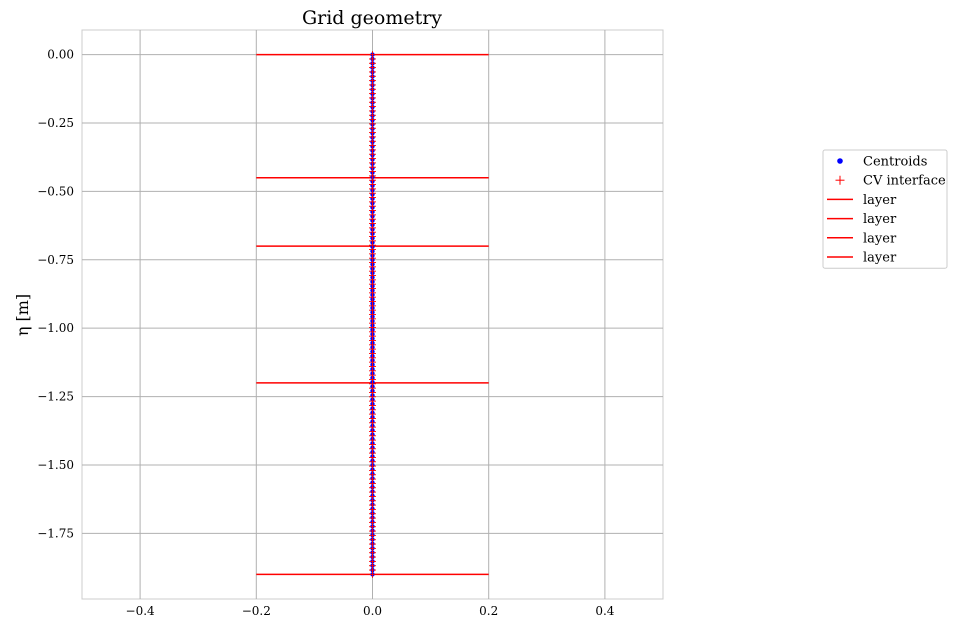 This screenshot has height=640, width=955. I want to click on legend-label: CV interface, so click(904, 181).